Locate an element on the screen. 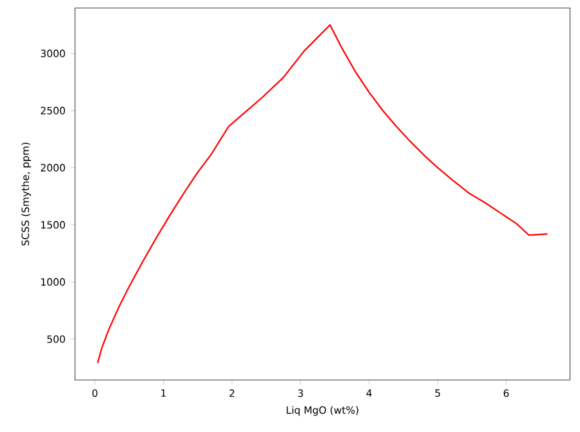 The height and width of the screenshot is (432, 580). y-tick-label: 2000 is located at coordinates (52, 168).